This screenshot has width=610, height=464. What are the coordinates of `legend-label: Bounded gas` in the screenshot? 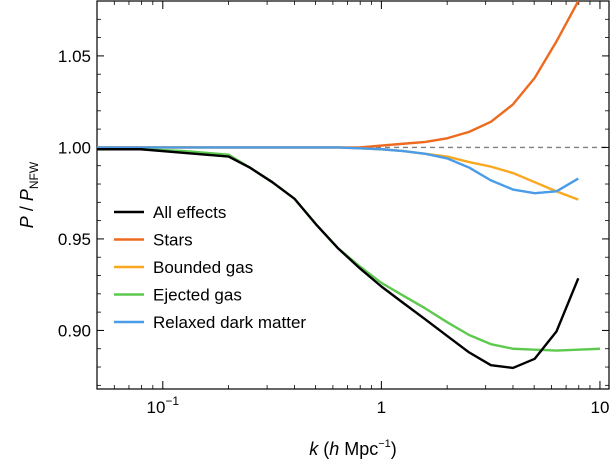 It's located at (203, 267).